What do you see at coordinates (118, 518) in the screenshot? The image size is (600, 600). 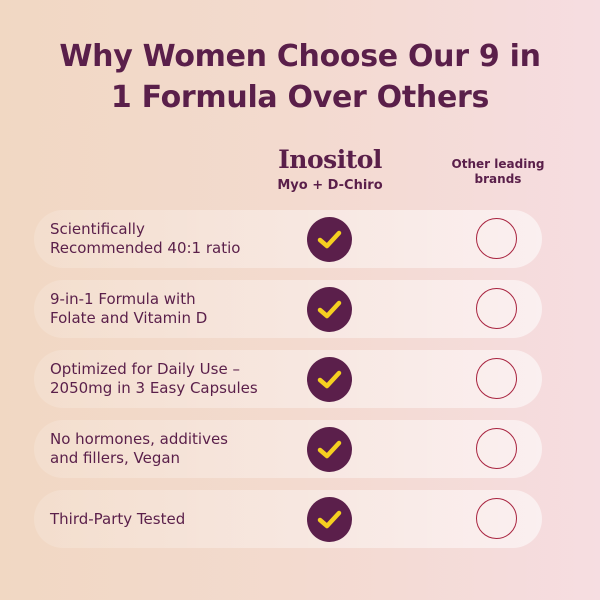 I see `feature-line: Third-Party Tested` at bounding box center [118, 518].